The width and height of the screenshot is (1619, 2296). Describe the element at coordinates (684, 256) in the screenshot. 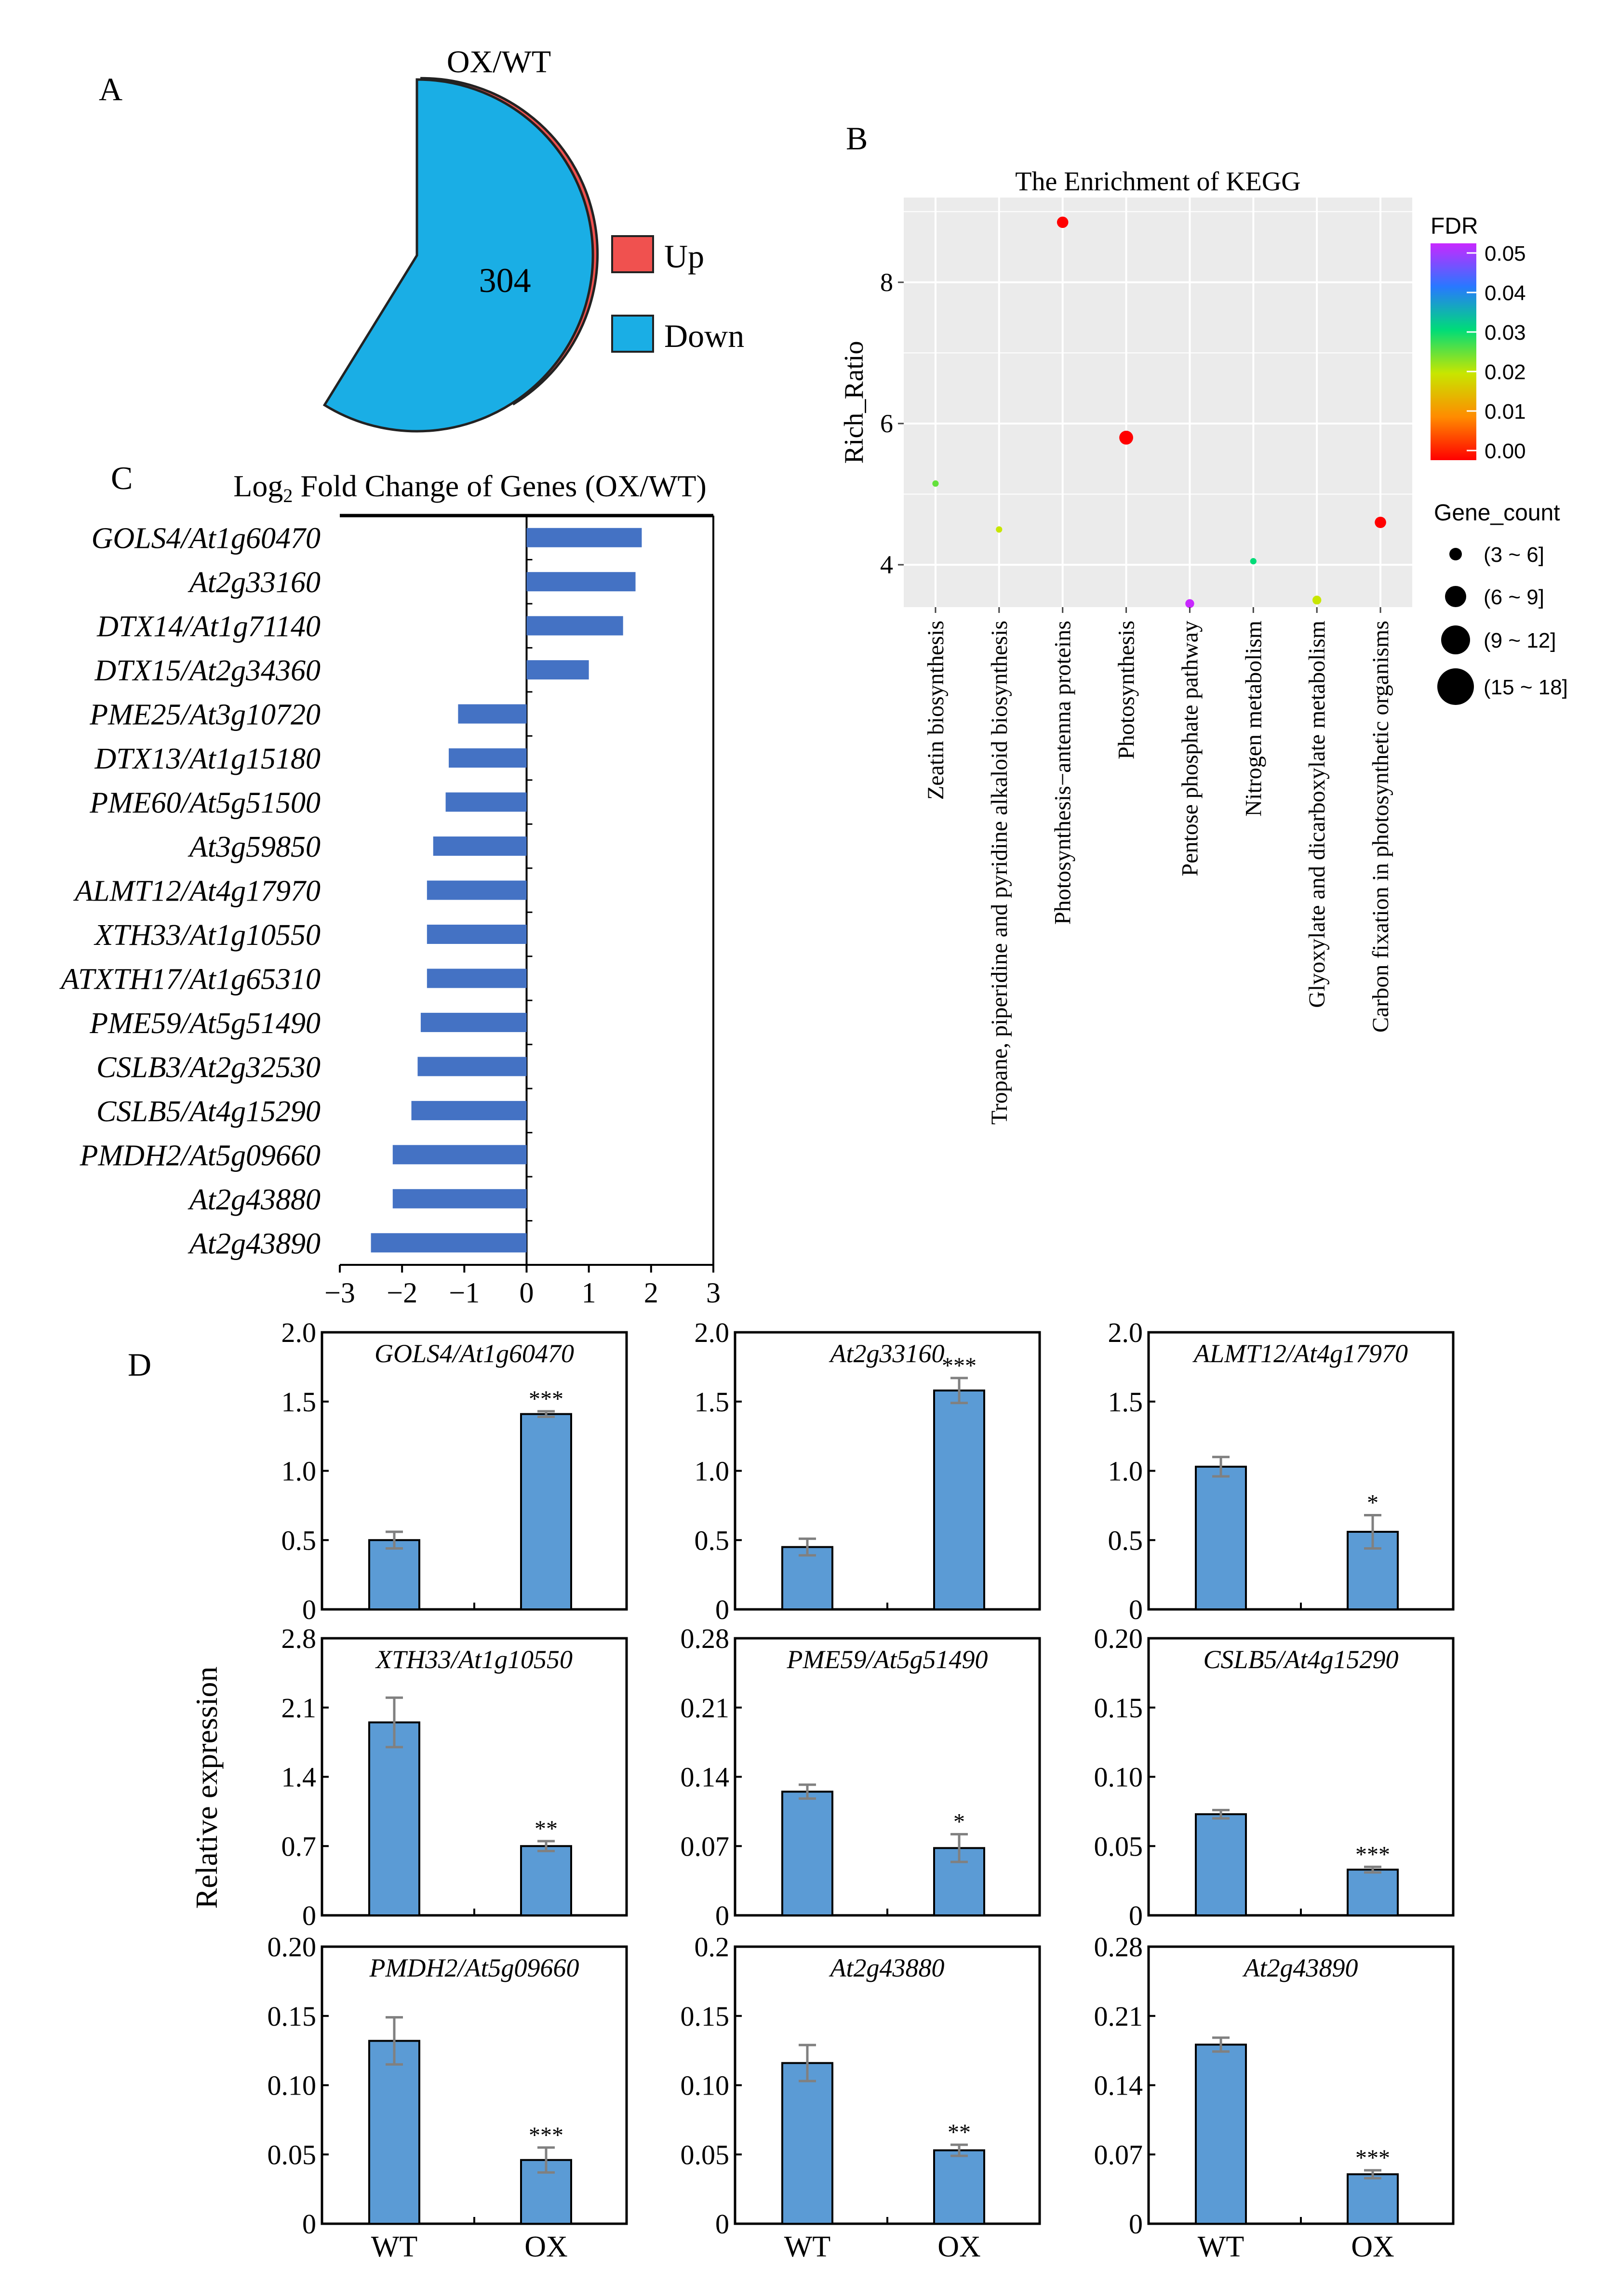

I see `pie-legend-label: Up` at that location.